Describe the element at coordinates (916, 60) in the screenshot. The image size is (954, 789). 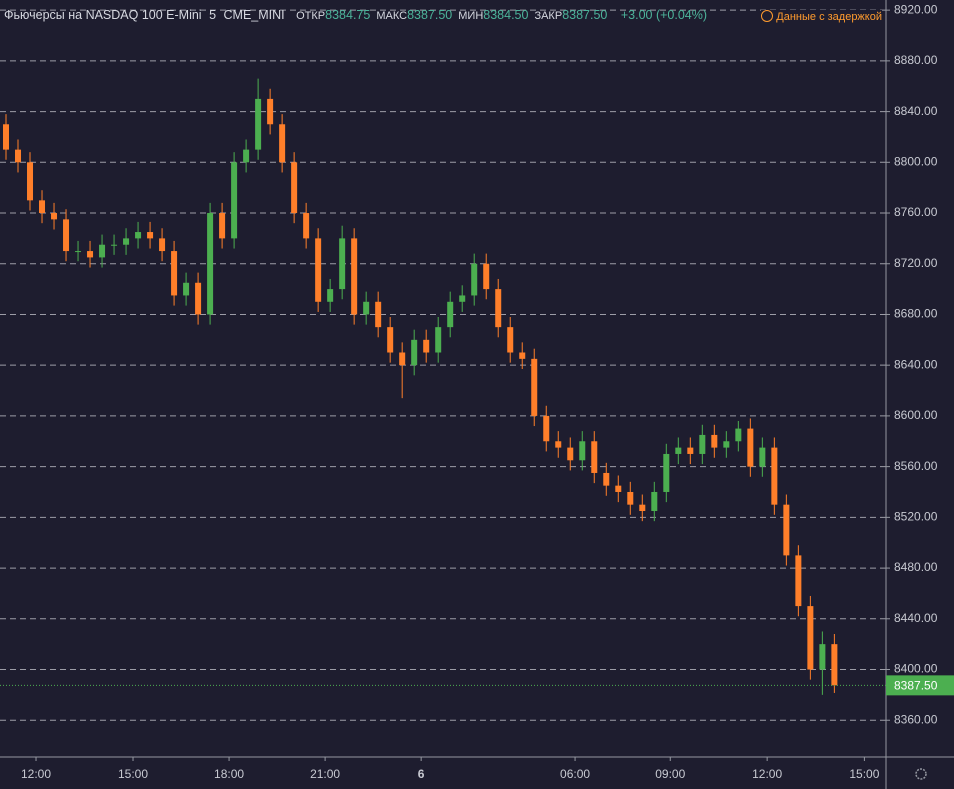
I see `y-tick-label: 8880.00` at that location.